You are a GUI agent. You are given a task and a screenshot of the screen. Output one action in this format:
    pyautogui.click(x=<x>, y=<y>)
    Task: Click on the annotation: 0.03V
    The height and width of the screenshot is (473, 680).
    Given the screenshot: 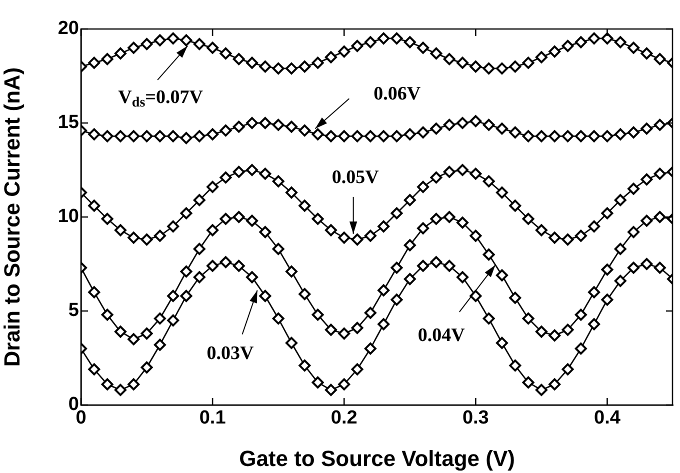 What is the action you would take?
    pyautogui.click(x=230, y=353)
    